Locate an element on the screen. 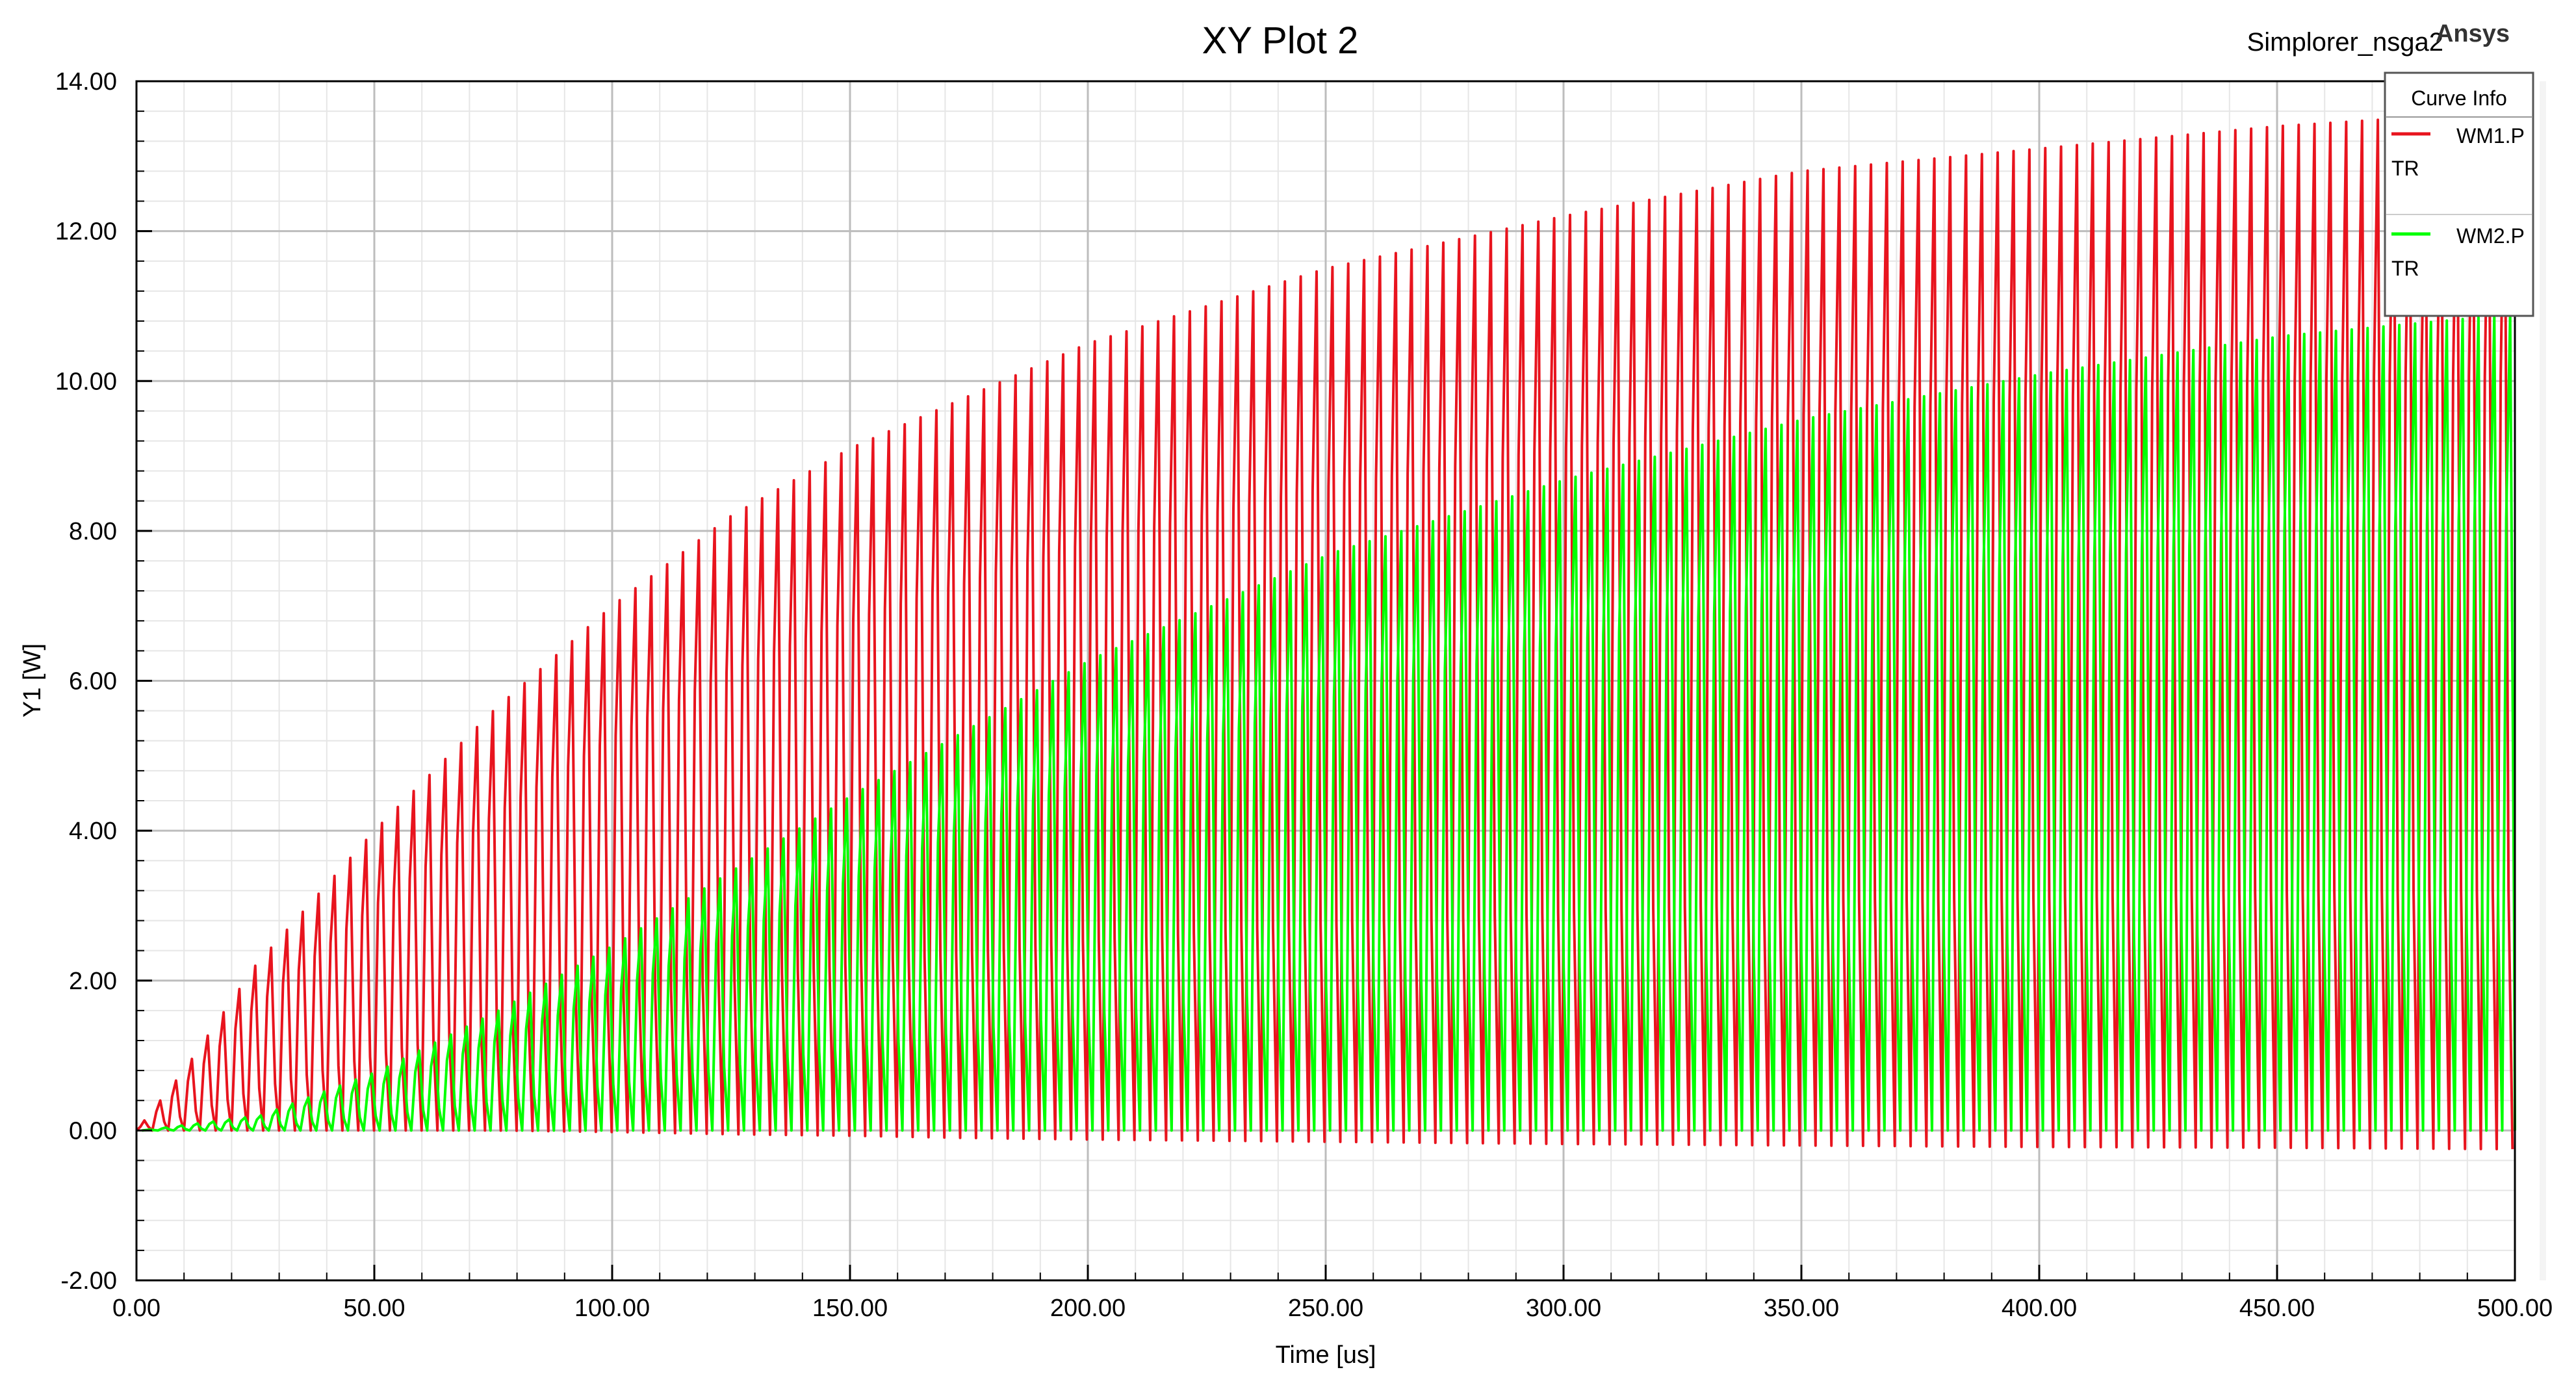  y-tick-label: 10.00 is located at coordinates (86, 382).